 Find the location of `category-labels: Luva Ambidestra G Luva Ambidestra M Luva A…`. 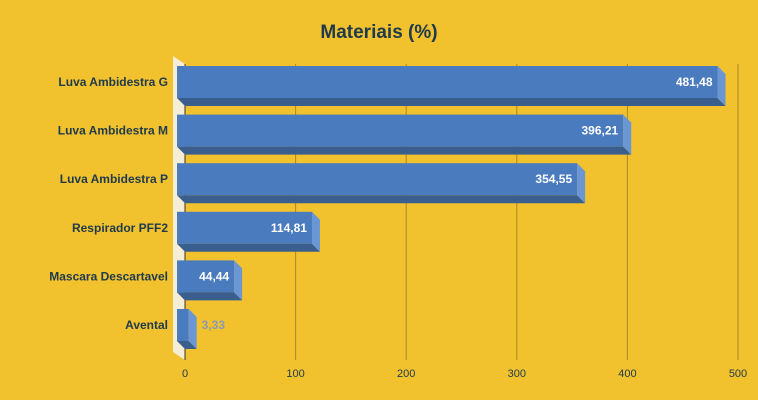

category-labels: Luva Ambidestra G Luva Ambidestra M Luva A… is located at coordinates (108, 203).